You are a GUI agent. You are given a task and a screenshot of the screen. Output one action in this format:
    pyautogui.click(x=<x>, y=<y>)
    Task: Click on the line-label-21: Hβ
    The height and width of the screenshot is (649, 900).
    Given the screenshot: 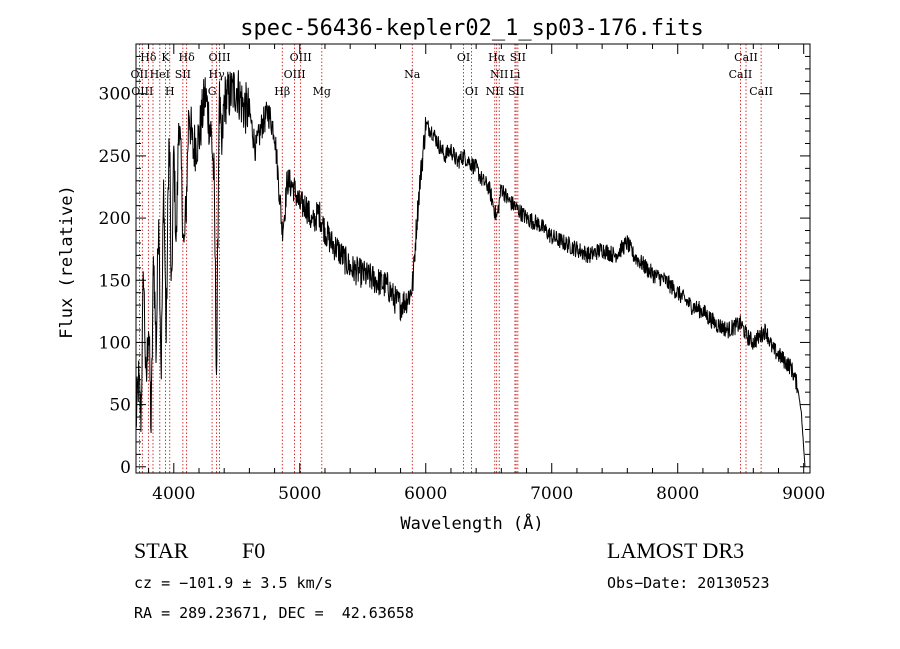 What is the action you would take?
    pyautogui.click(x=282, y=91)
    